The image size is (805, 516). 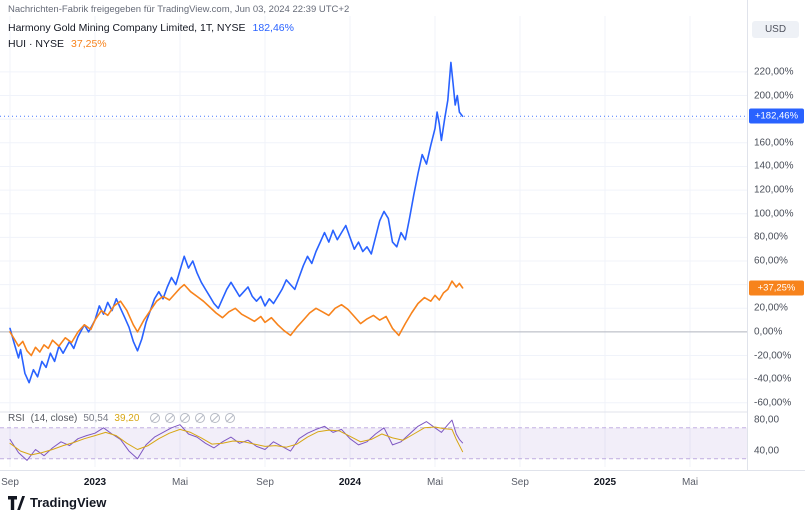 I want to click on time-axis: Sep 2023 Mai Sep 2024 Mai Sep 2025 Mai, so click(x=402, y=482).